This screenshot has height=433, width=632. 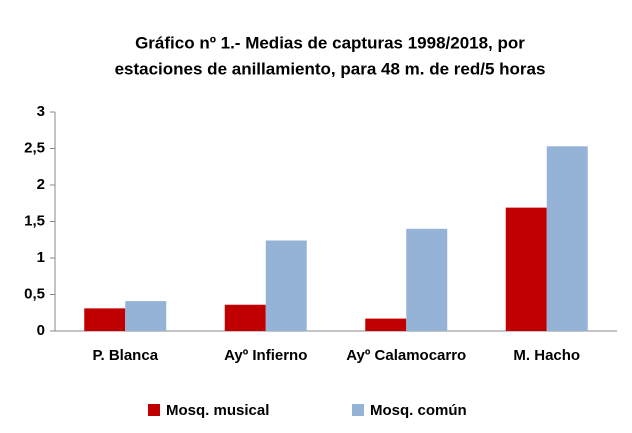 I want to click on y-tick-label: 3, so click(x=41, y=111).